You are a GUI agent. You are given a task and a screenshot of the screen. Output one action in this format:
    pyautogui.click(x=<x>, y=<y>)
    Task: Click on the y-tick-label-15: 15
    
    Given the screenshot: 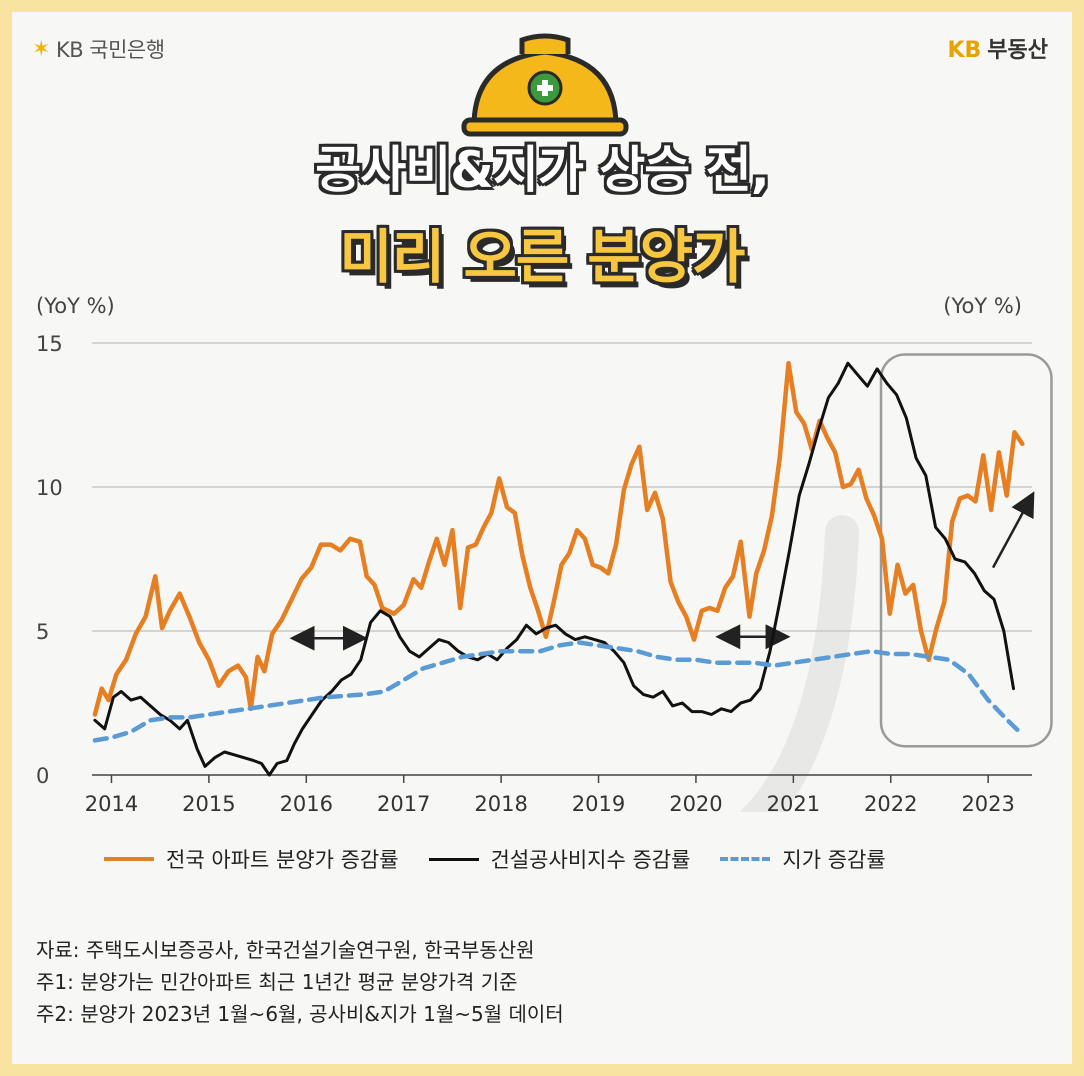 What is the action you would take?
    pyautogui.click(x=49, y=344)
    